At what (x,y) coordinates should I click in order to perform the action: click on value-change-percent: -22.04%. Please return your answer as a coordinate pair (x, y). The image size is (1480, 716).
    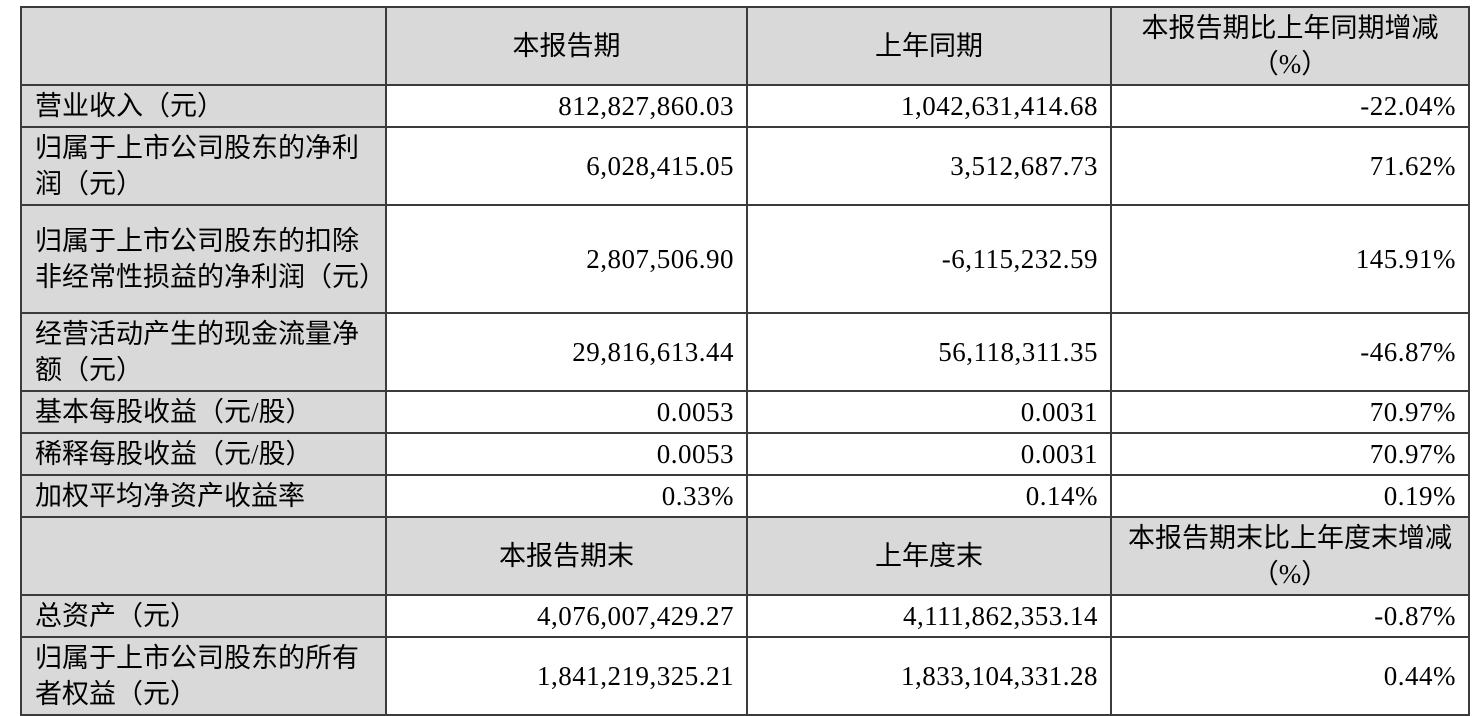
    Looking at the image, I should click on (1290, 106).